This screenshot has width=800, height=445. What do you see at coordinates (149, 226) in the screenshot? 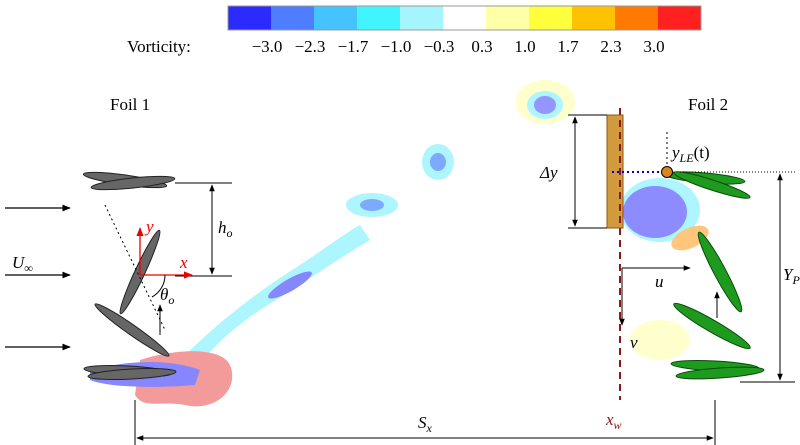
I see `y-label: y` at bounding box center [149, 226].